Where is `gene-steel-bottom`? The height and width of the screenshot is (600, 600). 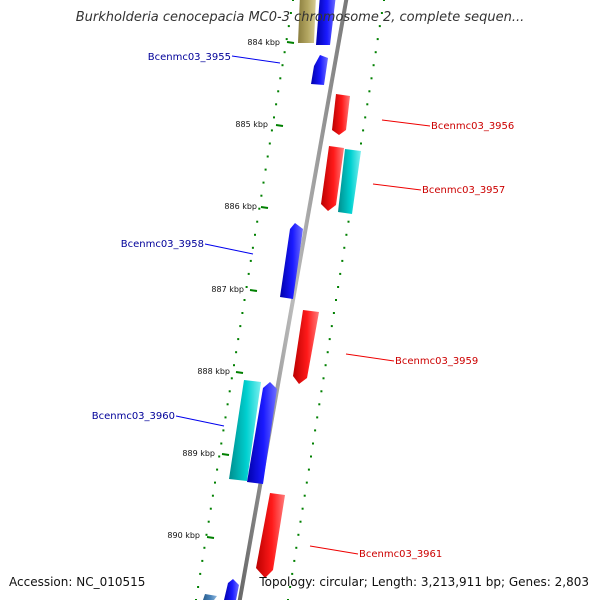 gene-steel-bottom is located at coordinates (210, 597).